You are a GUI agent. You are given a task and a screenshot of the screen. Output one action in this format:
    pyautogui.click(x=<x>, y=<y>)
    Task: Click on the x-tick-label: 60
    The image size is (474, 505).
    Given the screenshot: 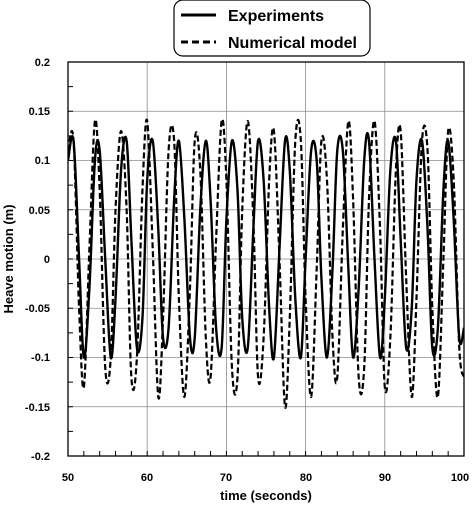 What is the action you would take?
    pyautogui.click(x=147, y=478)
    